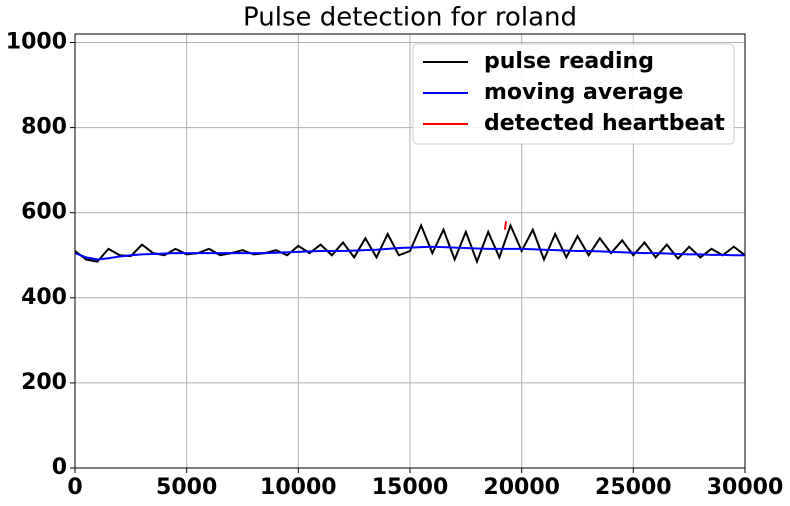  Describe the element at coordinates (521, 487) in the screenshot. I see `x-tick-label: 20000` at that location.